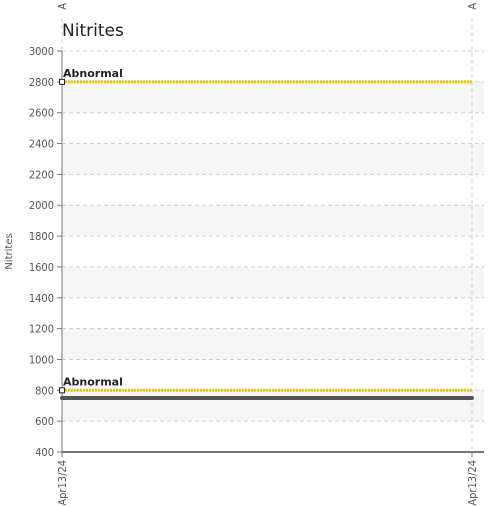 The width and height of the screenshot is (492, 507). I want to click on y-tick-label: 2600, so click(41, 113).